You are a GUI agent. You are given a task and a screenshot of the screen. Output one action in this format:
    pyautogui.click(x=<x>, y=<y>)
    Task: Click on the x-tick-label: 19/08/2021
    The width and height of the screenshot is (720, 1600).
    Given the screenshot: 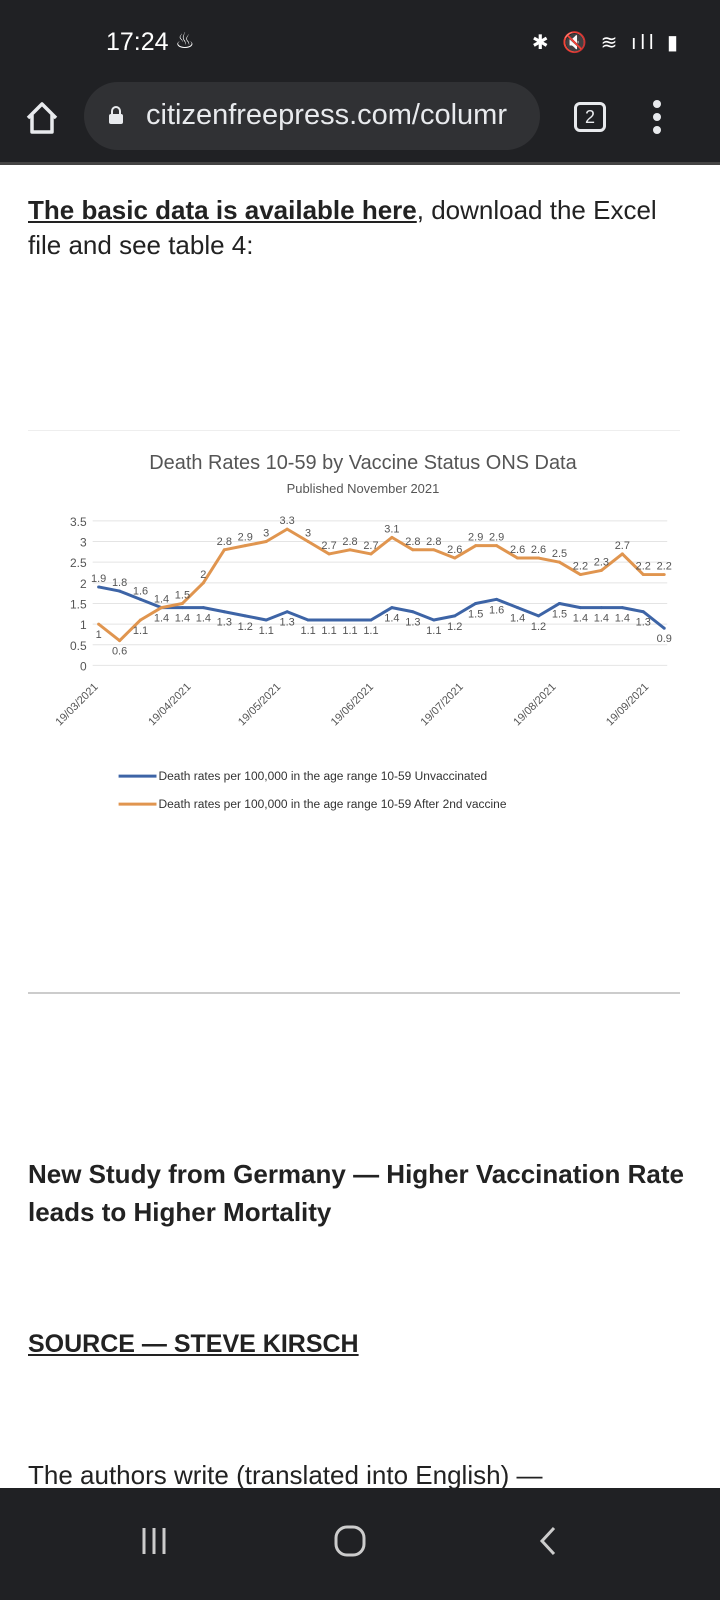 What is the action you would take?
    pyautogui.click(x=534, y=704)
    